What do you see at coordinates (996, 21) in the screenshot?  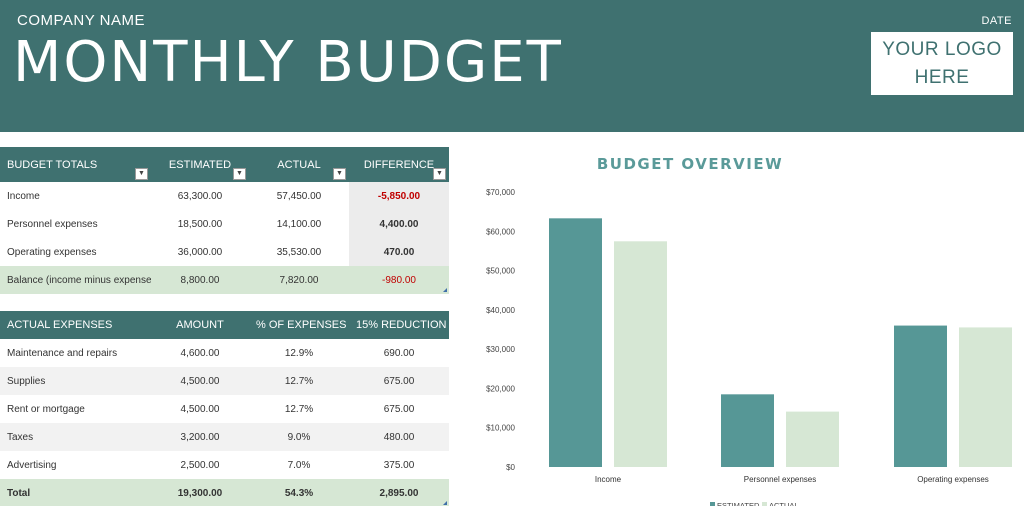 I see `date-label: DATE` at bounding box center [996, 21].